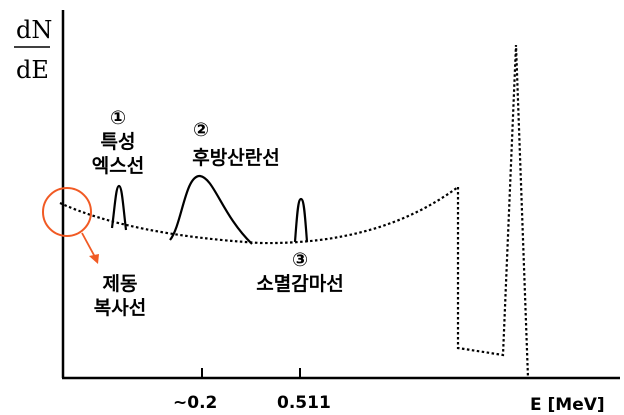 This screenshot has height=415, width=624. Describe the element at coordinates (88, 245) in the screenshot. I see `bremsstrahlung-arrow-line` at that location.